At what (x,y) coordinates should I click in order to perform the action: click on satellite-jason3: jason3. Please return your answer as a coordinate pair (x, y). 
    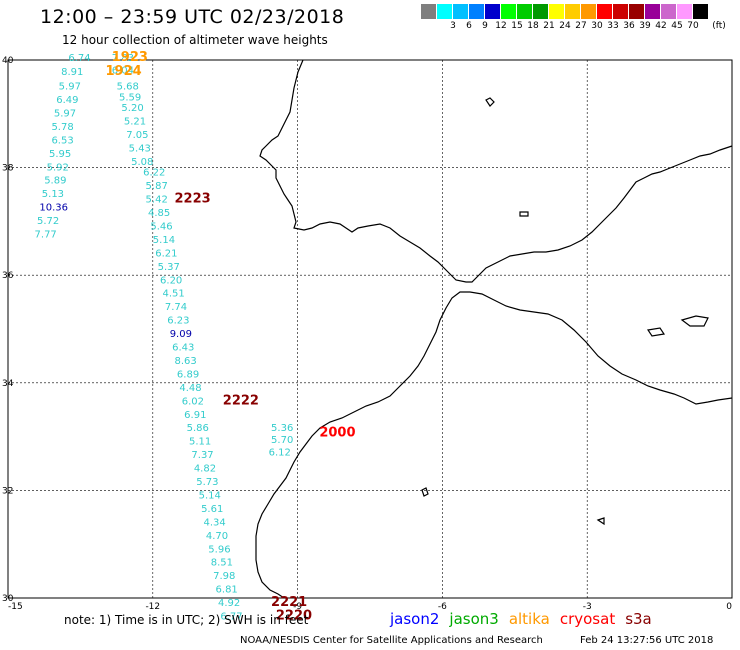
    Looking at the image, I should click on (474, 619).